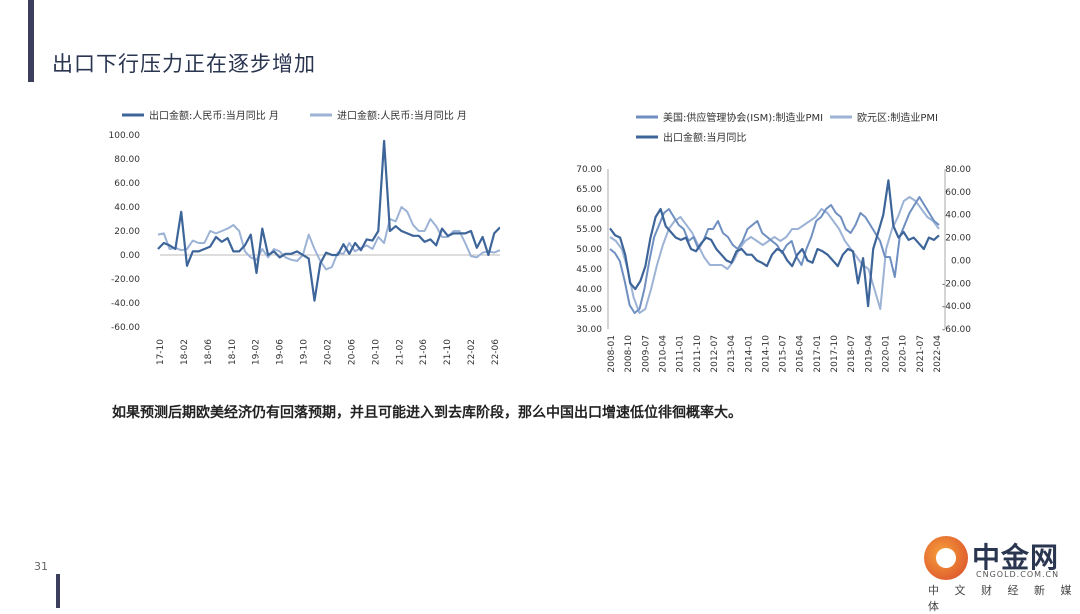  Describe the element at coordinates (938, 354) in the screenshot. I see `x-tick-label-19: 2022-04` at that location.